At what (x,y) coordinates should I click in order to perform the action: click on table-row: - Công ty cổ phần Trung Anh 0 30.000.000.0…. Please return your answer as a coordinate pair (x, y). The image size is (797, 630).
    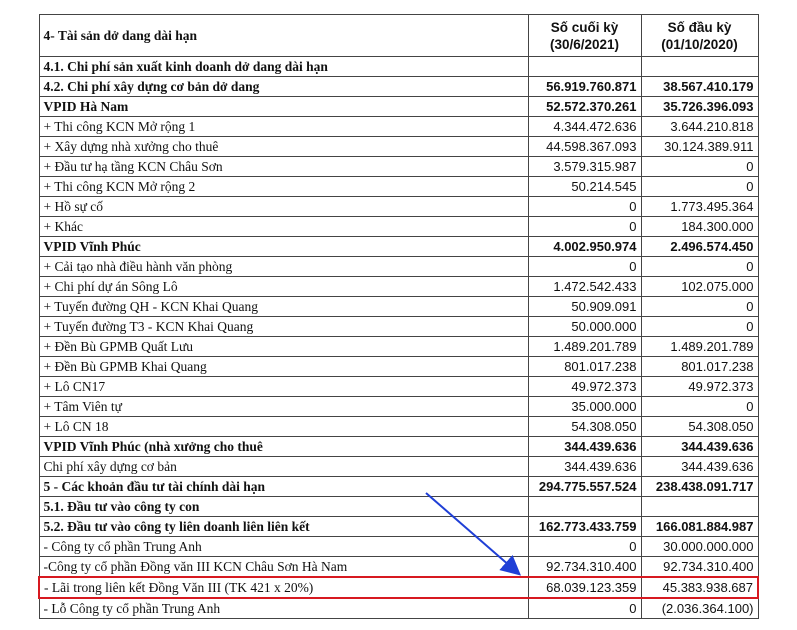
    Looking at the image, I should click on (398, 546).